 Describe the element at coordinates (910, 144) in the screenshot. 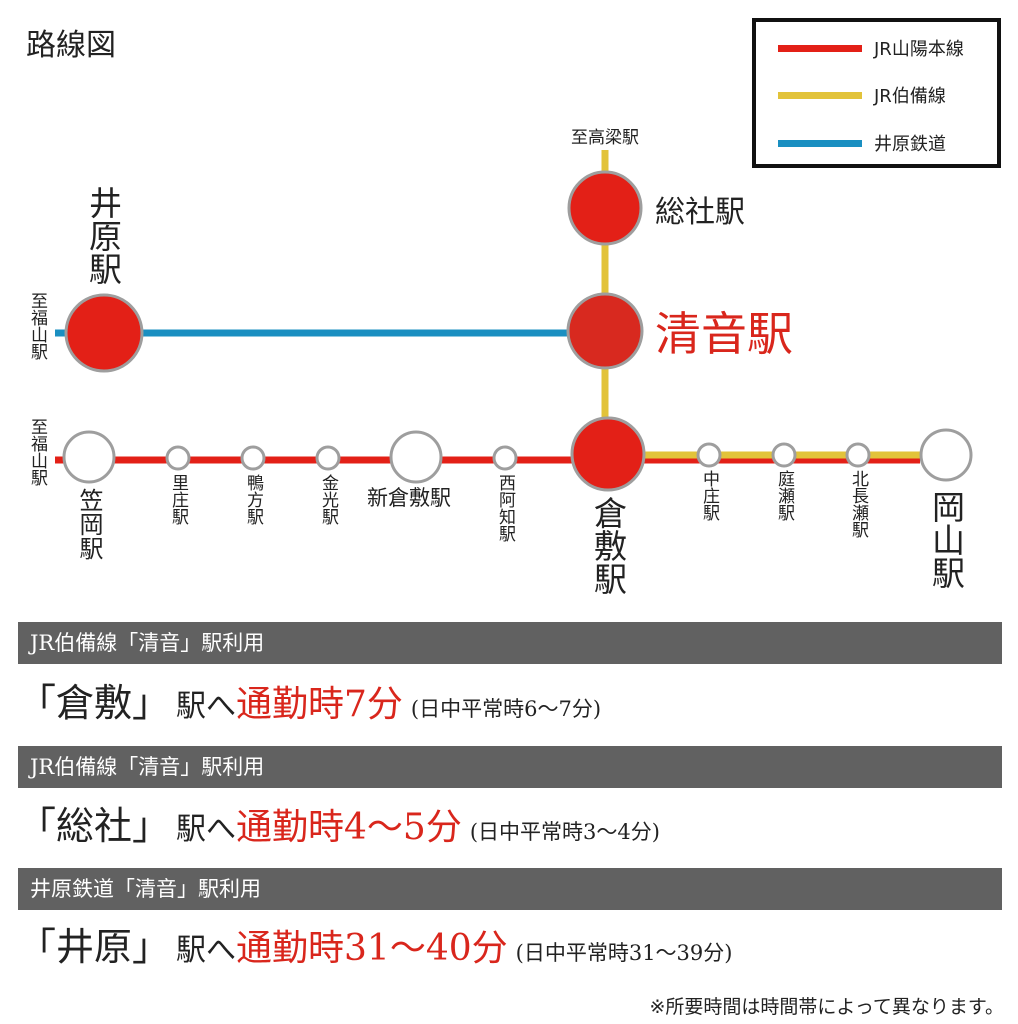

I see `legend-label-ibara: 井原鉄道` at that location.